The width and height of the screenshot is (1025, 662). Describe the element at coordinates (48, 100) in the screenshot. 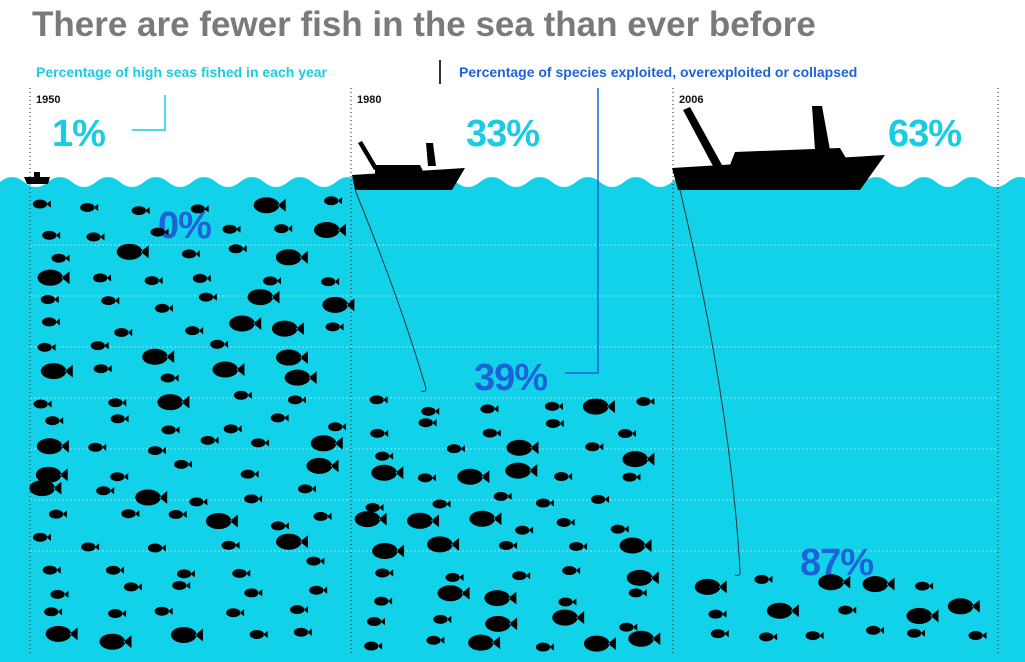

I see `year: 1950` at that location.